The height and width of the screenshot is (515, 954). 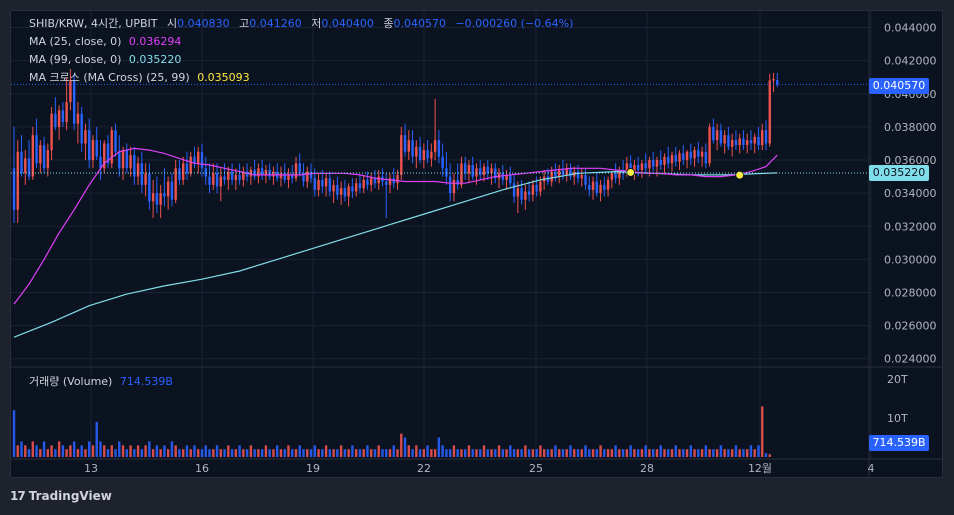 What do you see at coordinates (910, 127) in the screenshot?
I see `price-tick-label: 0.038000` at bounding box center [910, 127].